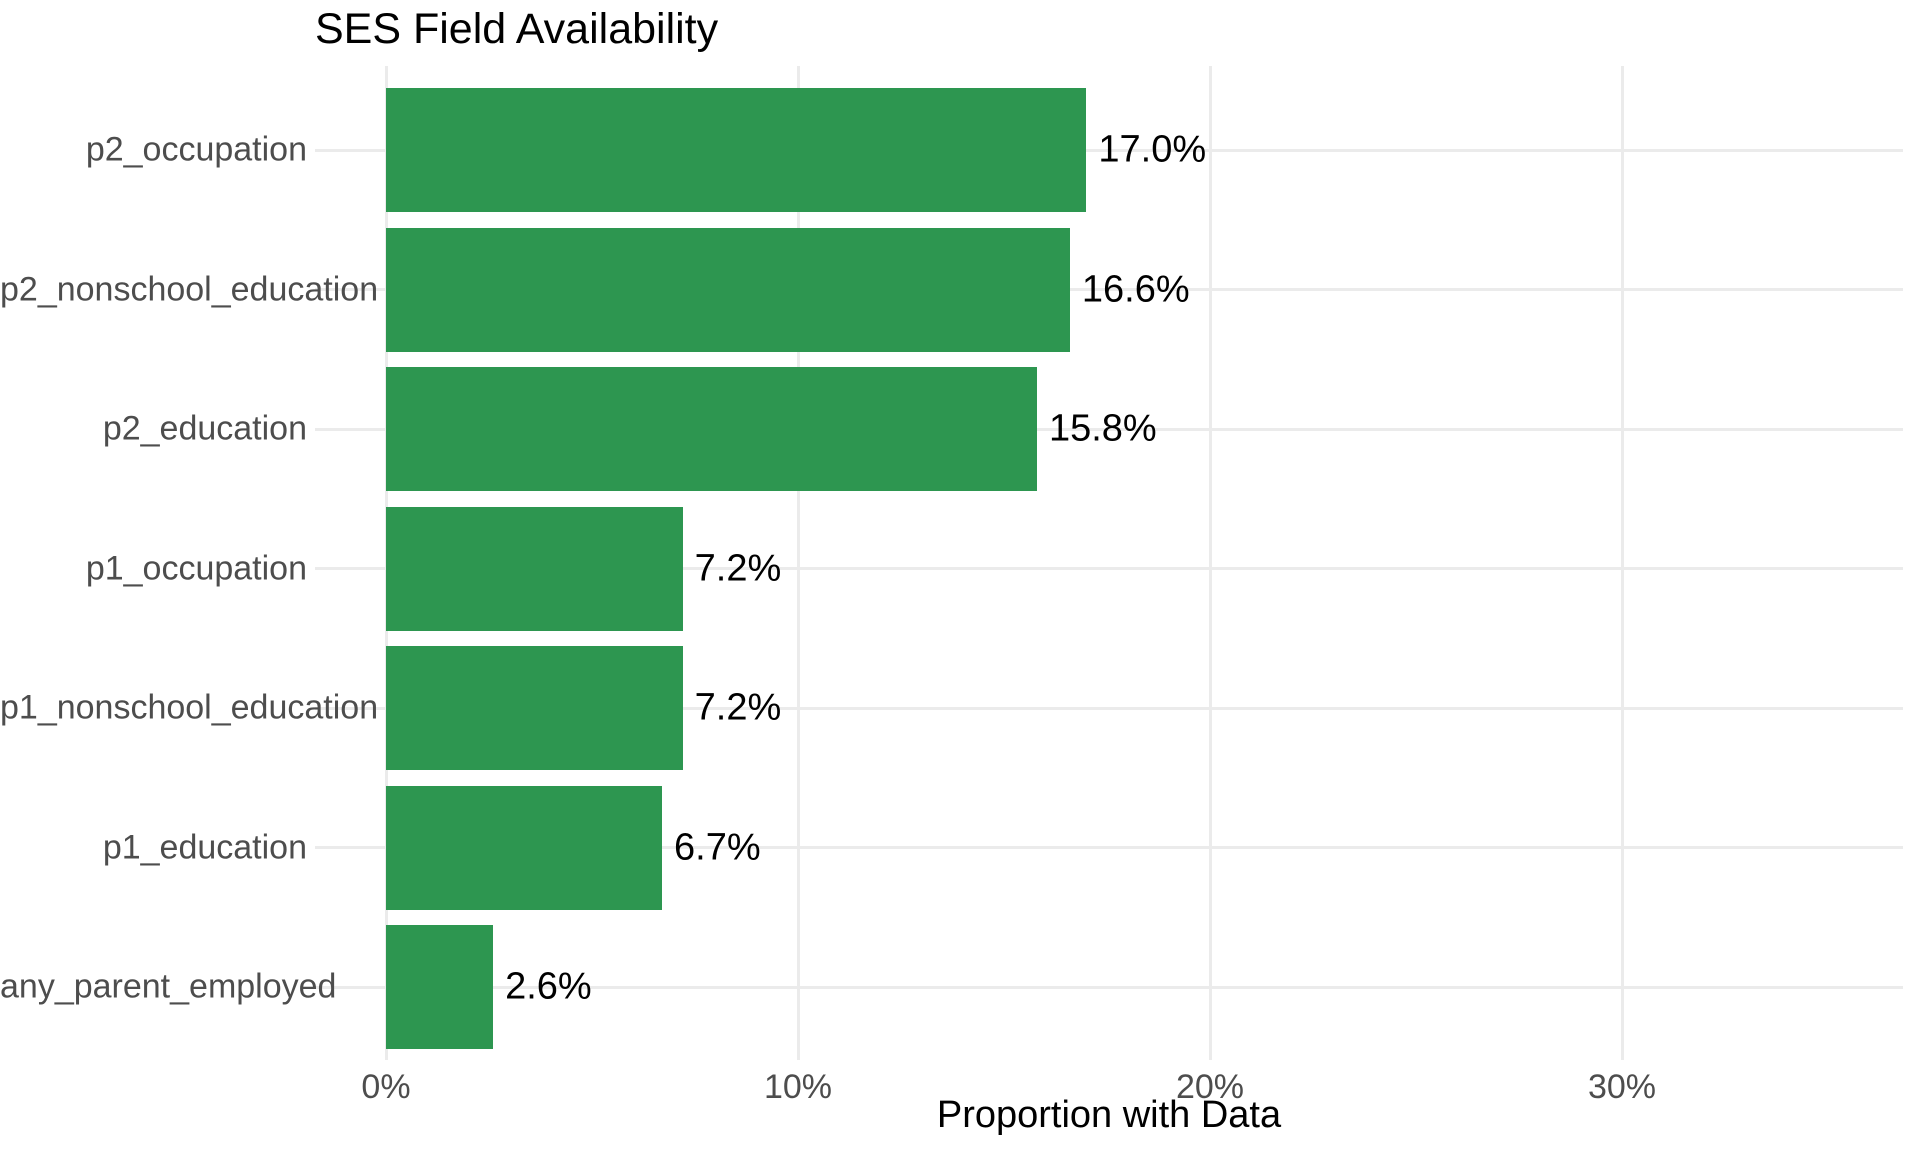 The height and width of the screenshot is (1152, 1920). I want to click on bar-value-label: 2.6%, so click(548, 986).